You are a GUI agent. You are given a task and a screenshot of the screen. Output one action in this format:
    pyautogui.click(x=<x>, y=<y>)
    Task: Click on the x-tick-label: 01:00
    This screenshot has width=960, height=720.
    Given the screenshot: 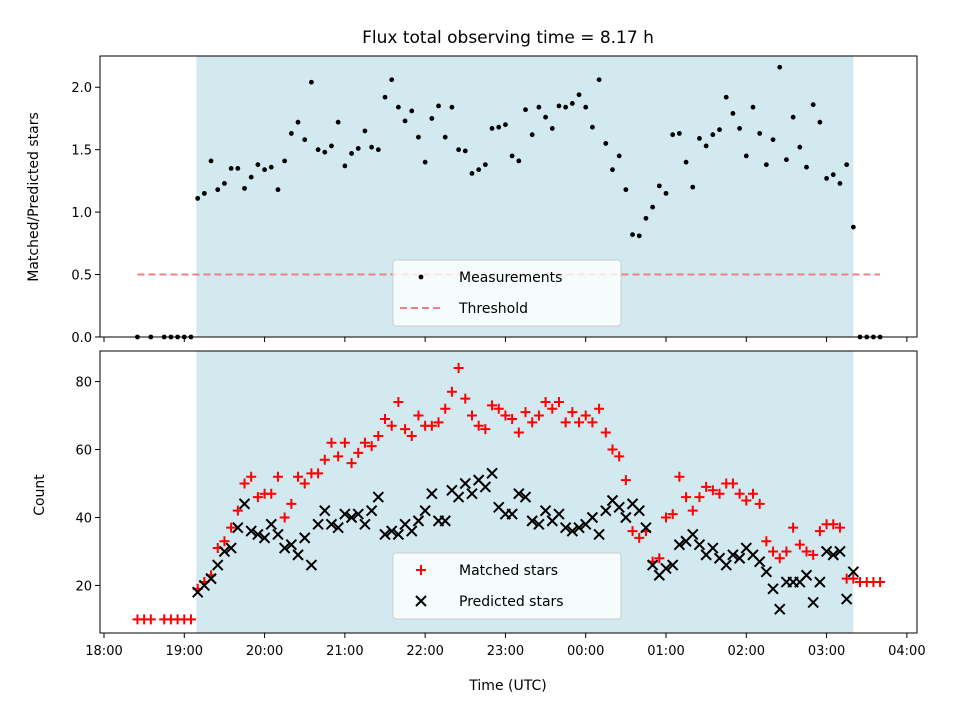 What is the action you would take?
    pyautogui.click(x=665, y=651)
    